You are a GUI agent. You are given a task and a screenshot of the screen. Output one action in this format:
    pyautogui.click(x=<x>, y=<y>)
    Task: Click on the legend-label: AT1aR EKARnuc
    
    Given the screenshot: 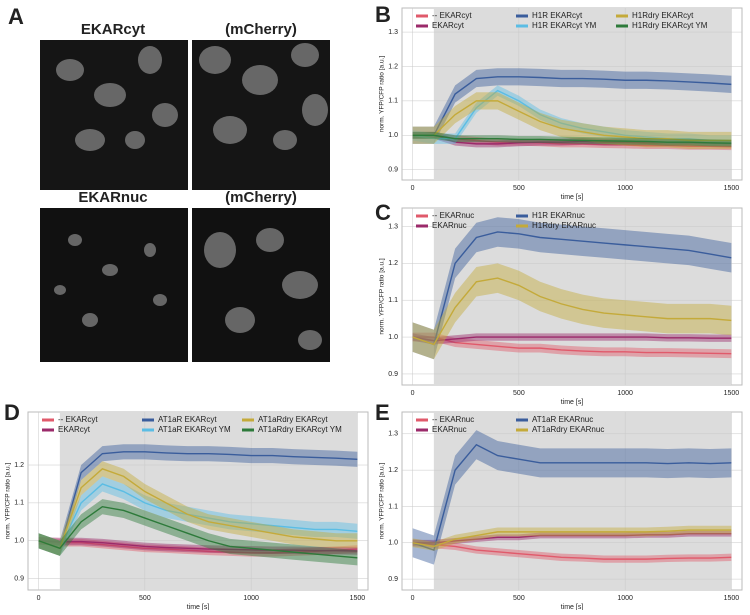 What is the action you would take?
    pyautogui.click(x=562, y=419)
    